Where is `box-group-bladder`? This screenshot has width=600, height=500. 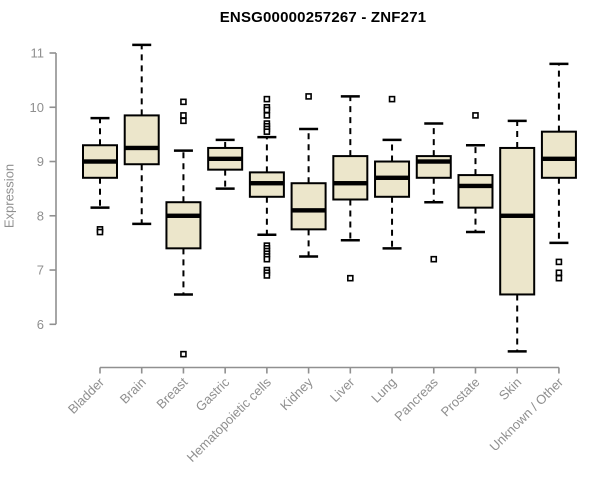 box-group-bladder is located at coordinates (100, 176).